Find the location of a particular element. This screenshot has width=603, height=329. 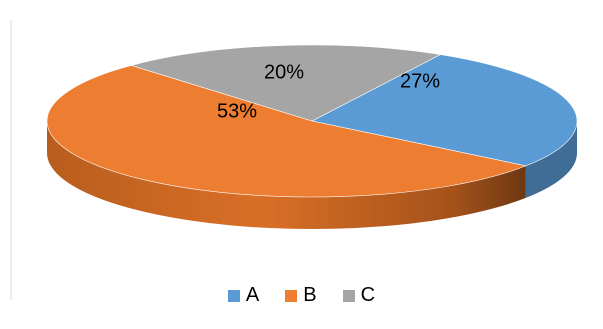

legend-swatch-c is located at coordinates (348, 295).